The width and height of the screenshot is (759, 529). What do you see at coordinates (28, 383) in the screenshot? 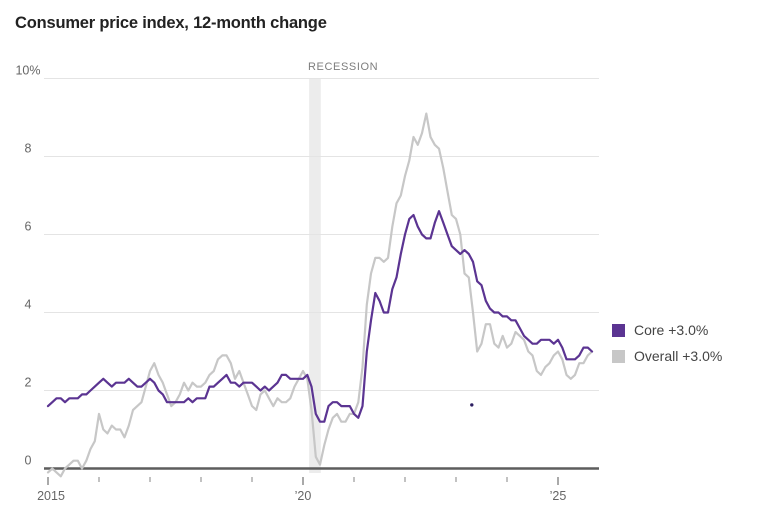
I see `y-tick-label: 2` at bounding box center [28, 383].